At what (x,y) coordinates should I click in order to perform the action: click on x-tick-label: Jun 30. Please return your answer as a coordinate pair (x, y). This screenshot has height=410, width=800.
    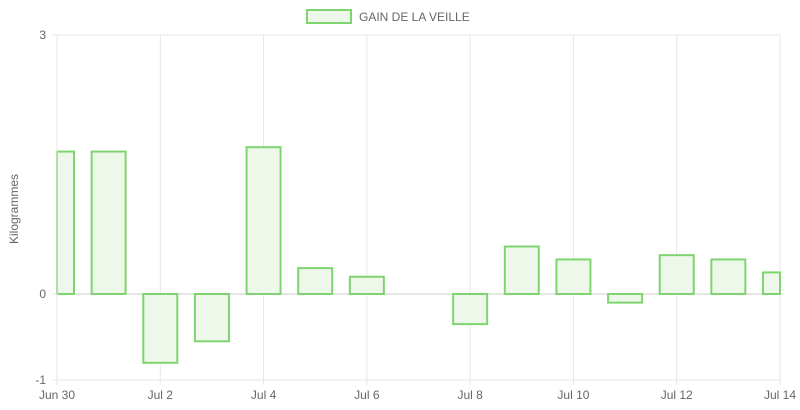
    Looking at the image, I should click on (57, 395).